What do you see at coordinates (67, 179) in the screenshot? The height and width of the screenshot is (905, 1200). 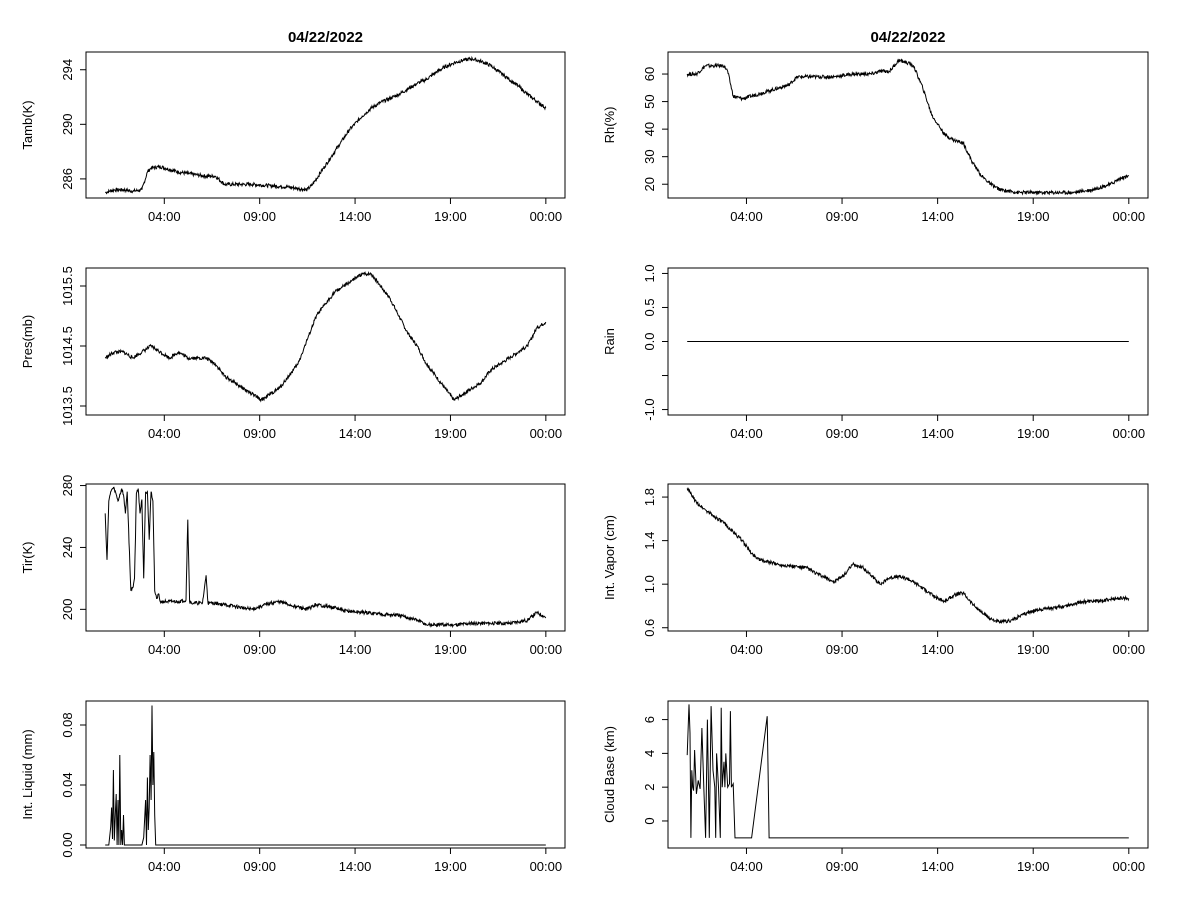 I see `y-tick-label: 286` at bounding box center [67, 179].